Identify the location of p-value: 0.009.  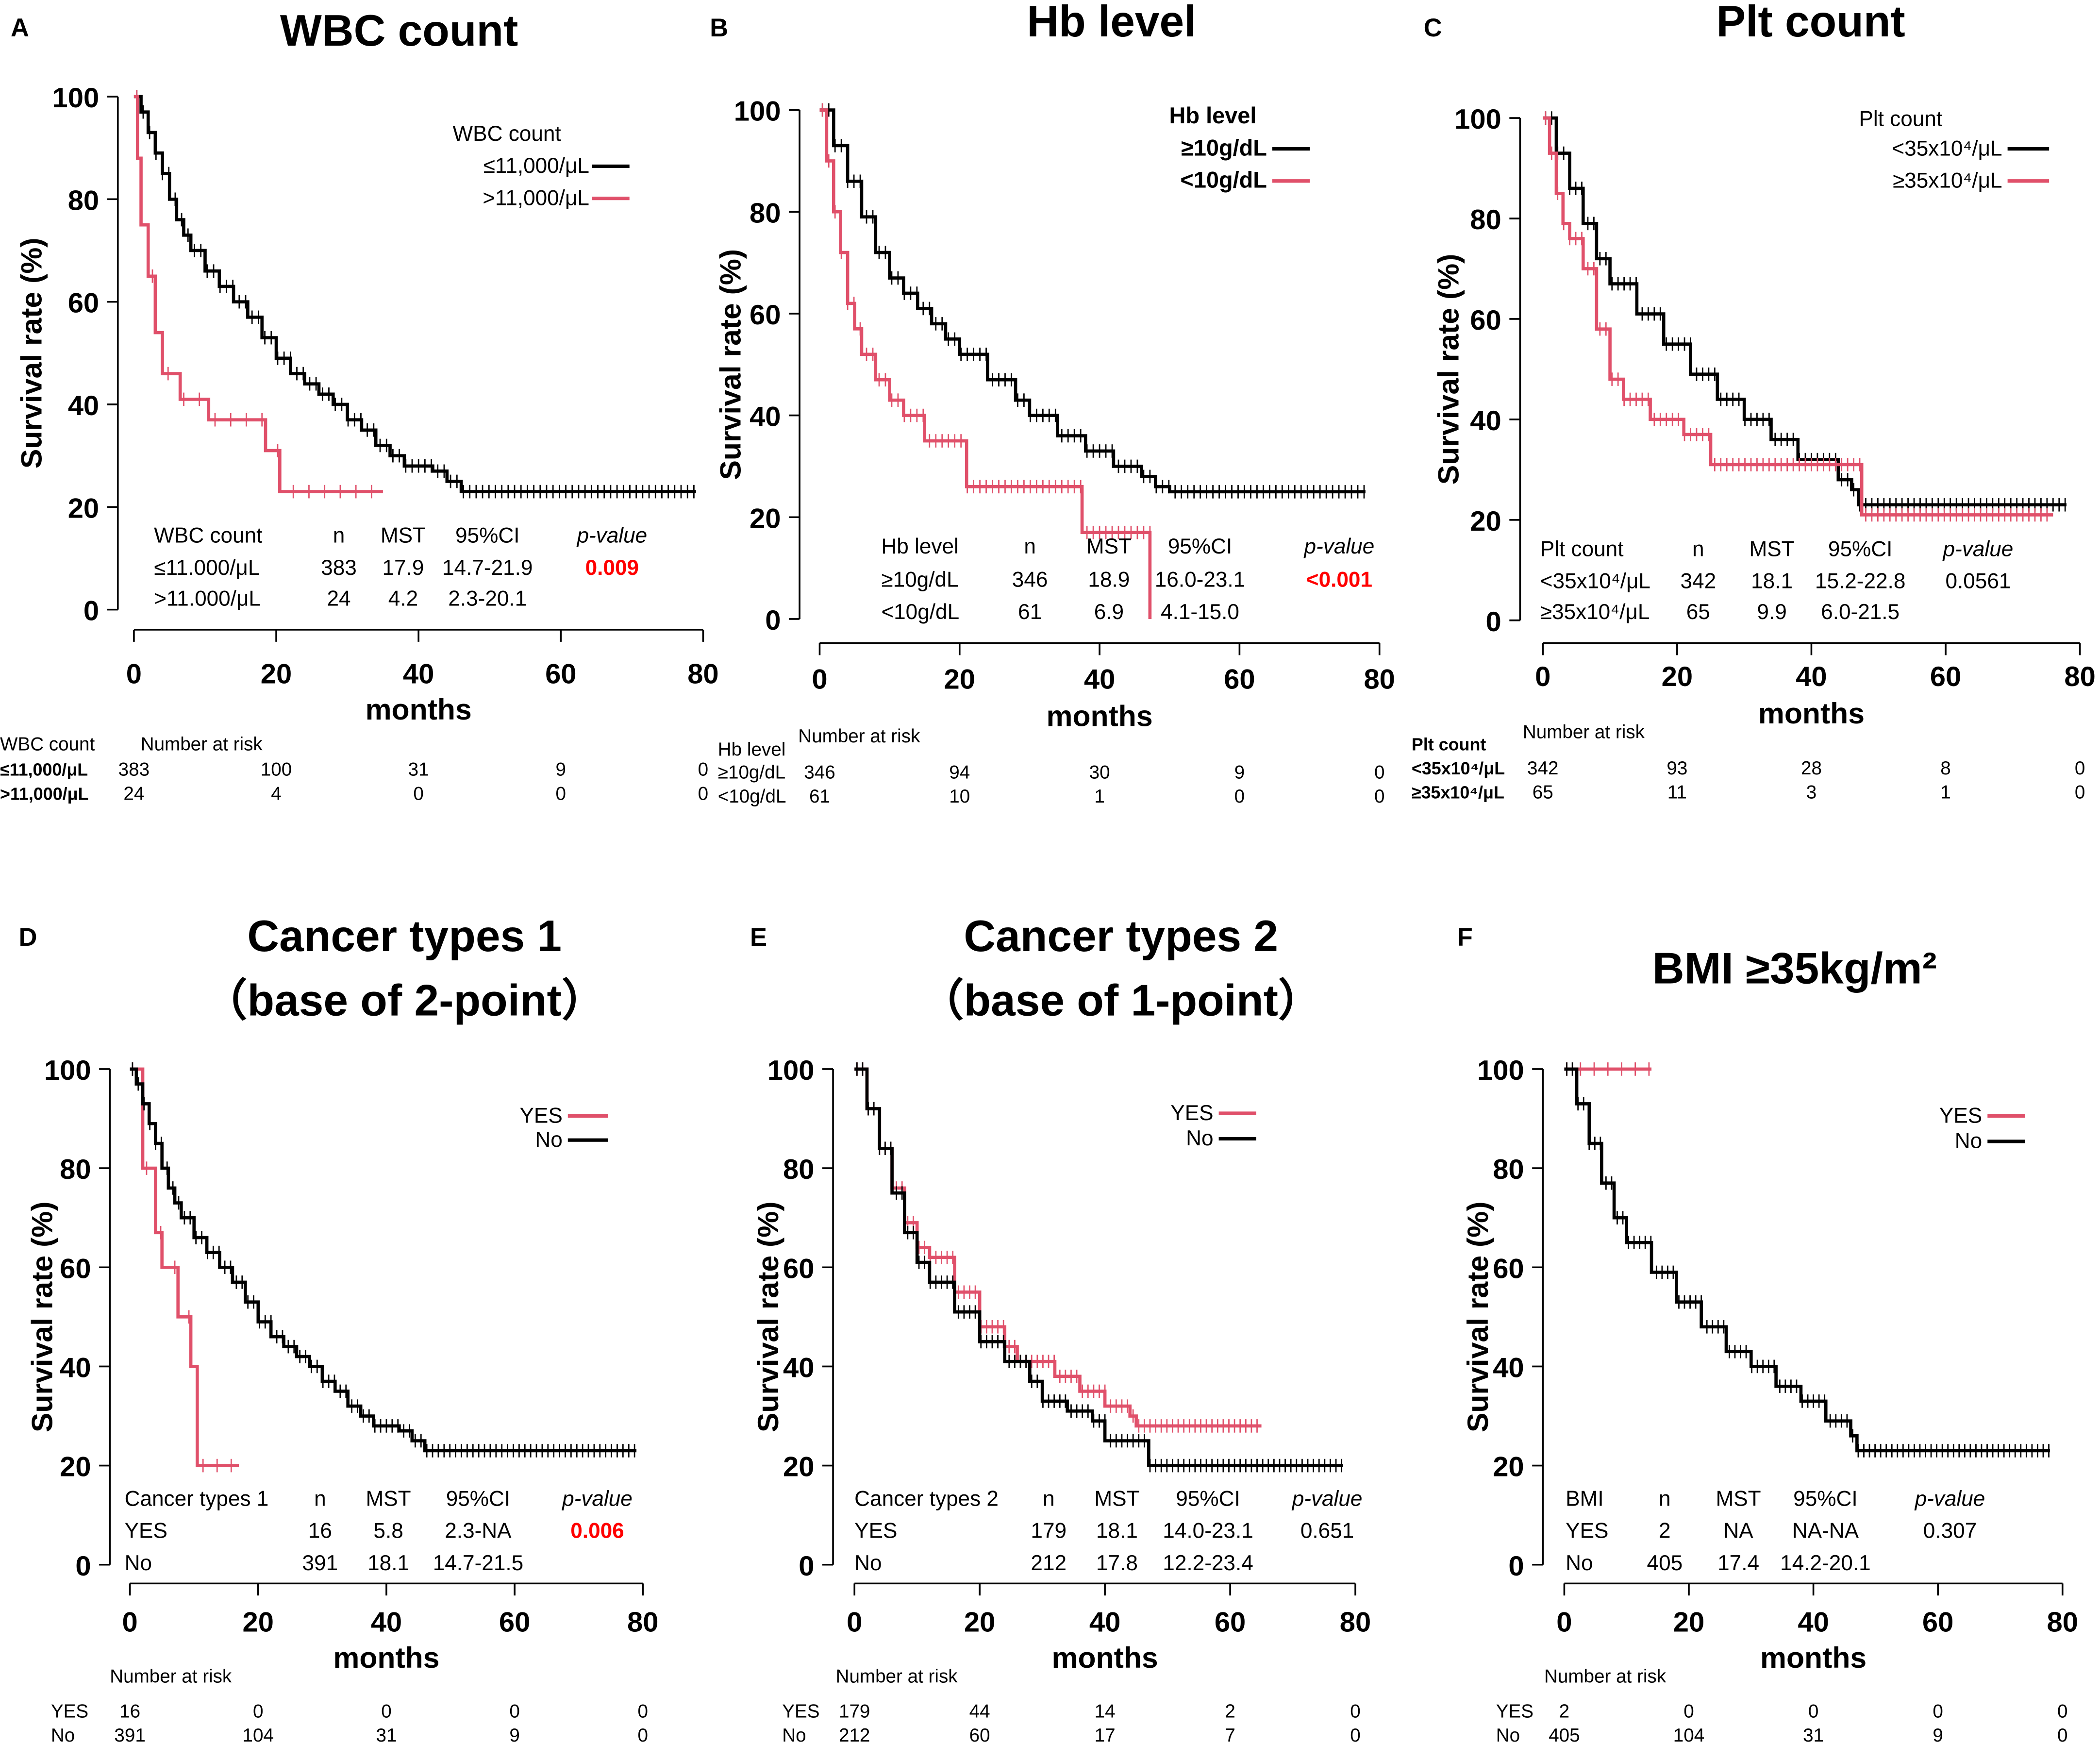
(612, 568).